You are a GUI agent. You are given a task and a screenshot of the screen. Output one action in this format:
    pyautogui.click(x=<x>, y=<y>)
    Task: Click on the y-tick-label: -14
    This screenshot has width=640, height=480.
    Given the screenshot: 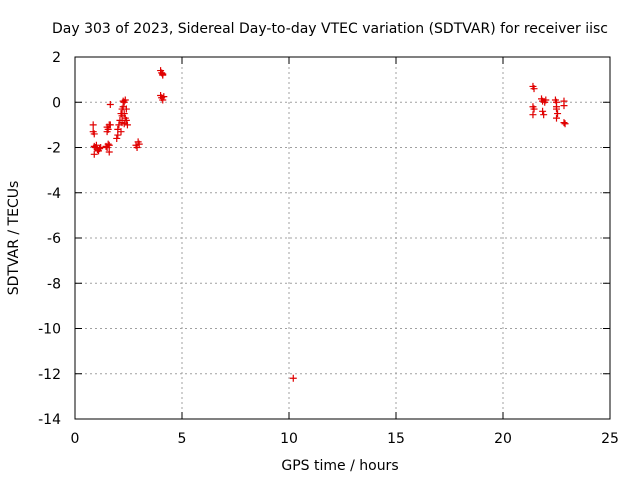 What is the action you would take?
    pyautogui.click(x=49, y=420)
    